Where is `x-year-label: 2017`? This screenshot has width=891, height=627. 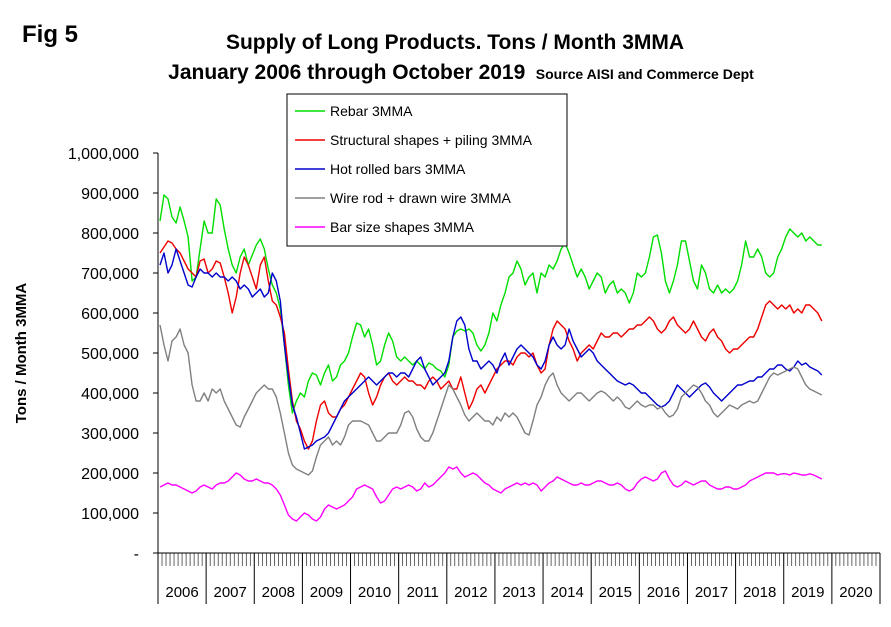 x-year-label: 2017 is located at coordinates (711, 592).